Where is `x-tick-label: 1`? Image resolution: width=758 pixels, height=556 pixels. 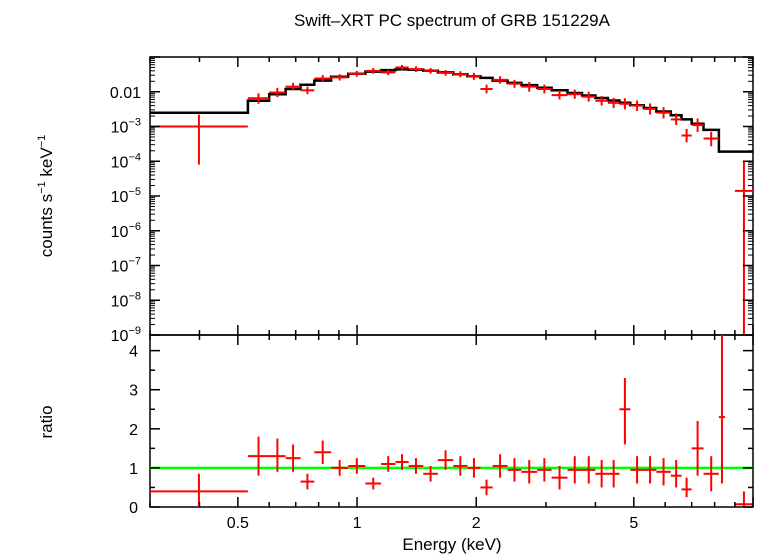
x-tick-label: 1 is located at coordinates (357, 523).